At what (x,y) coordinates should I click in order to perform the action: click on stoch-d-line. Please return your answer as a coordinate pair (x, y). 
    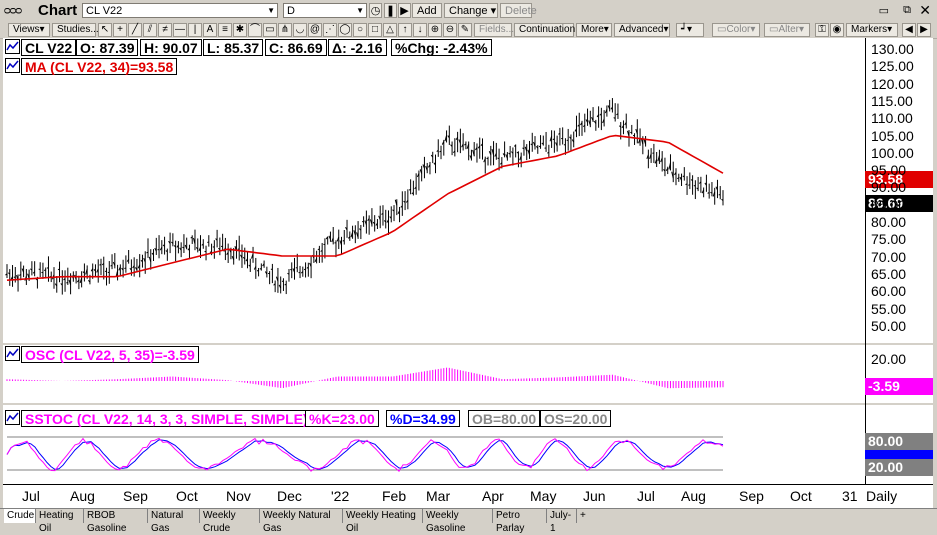
    Looking at the image, I should click on (365, 455).